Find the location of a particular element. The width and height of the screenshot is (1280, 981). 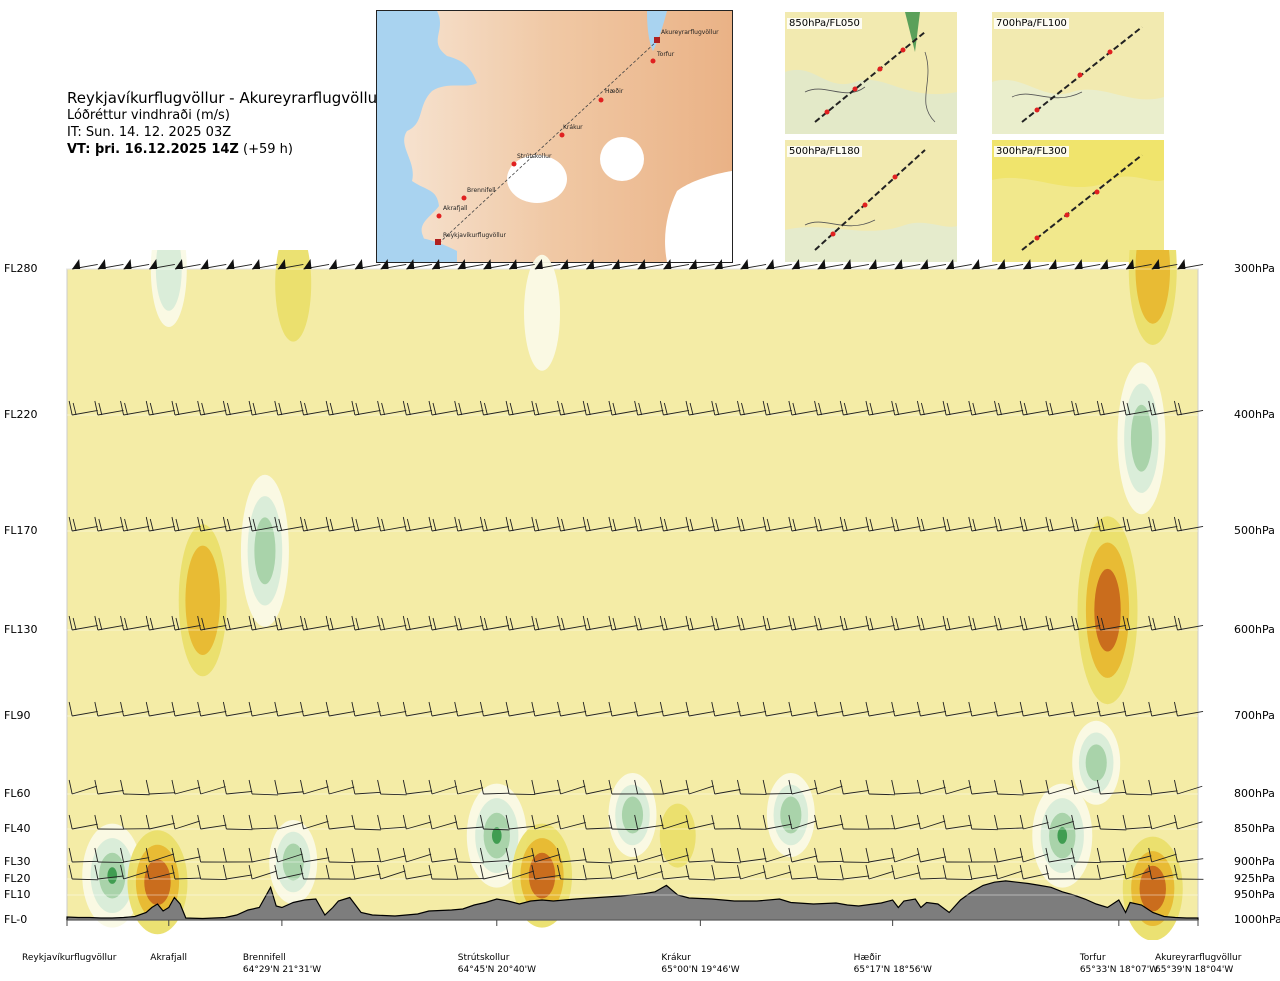

parameter-subtitle: Lóðréttur vindhraði (m/s) is located at coordinates (148, 115).